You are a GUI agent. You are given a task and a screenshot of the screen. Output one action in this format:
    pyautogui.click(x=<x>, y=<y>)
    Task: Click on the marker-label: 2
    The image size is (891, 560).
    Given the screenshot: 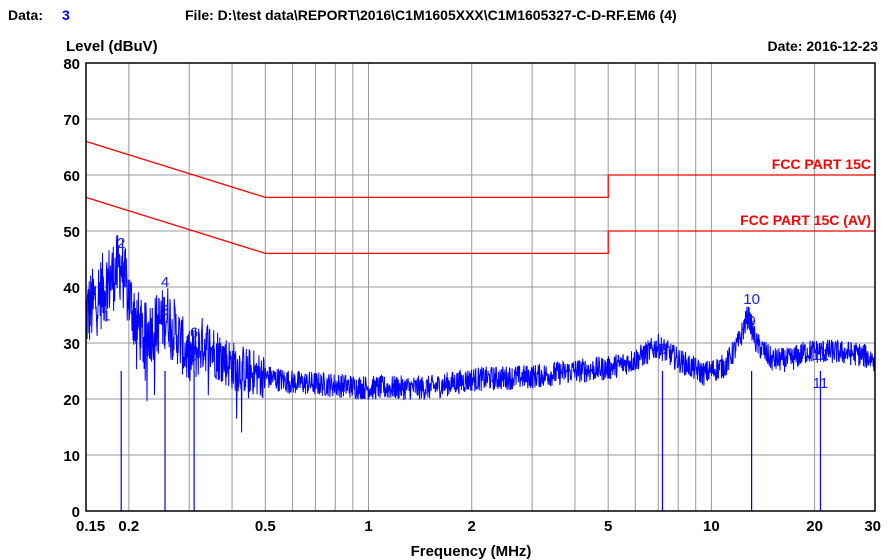 What is the action you would take?
    pyautogui.click(x=121, y=243)
    